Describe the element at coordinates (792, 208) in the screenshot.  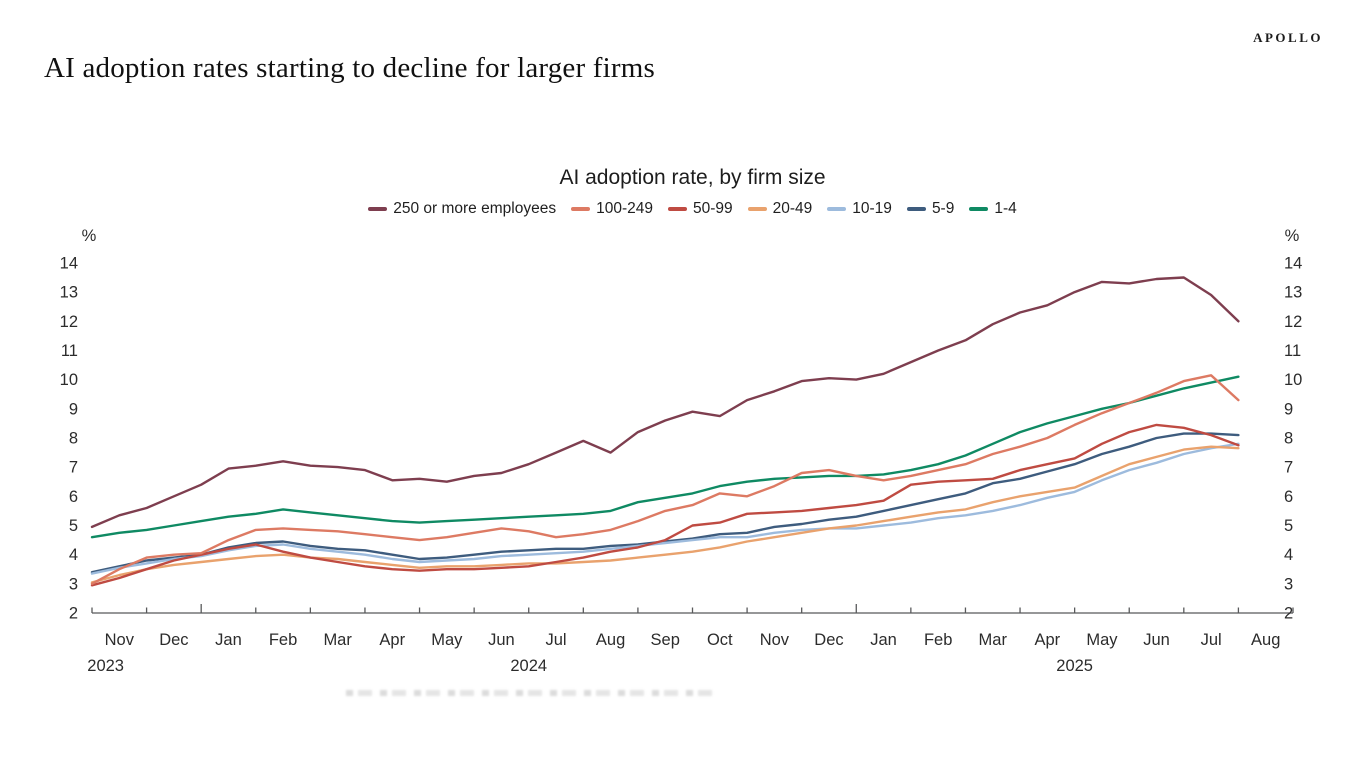
I see `legend-label: 20-49` at that location.